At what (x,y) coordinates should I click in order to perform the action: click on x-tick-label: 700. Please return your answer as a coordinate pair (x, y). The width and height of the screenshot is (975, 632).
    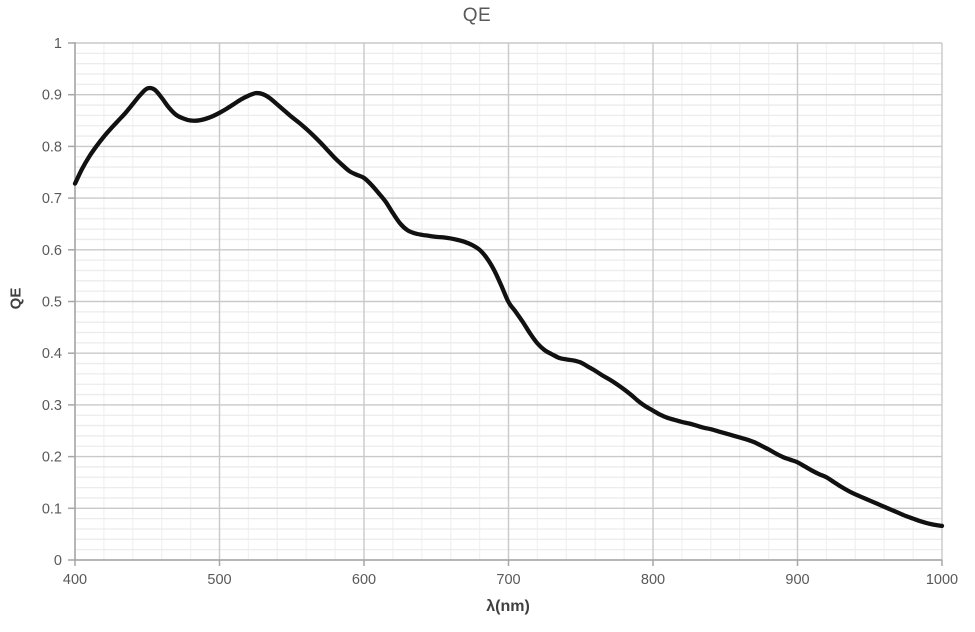
    Looking at the image, I should click on (508, 580).